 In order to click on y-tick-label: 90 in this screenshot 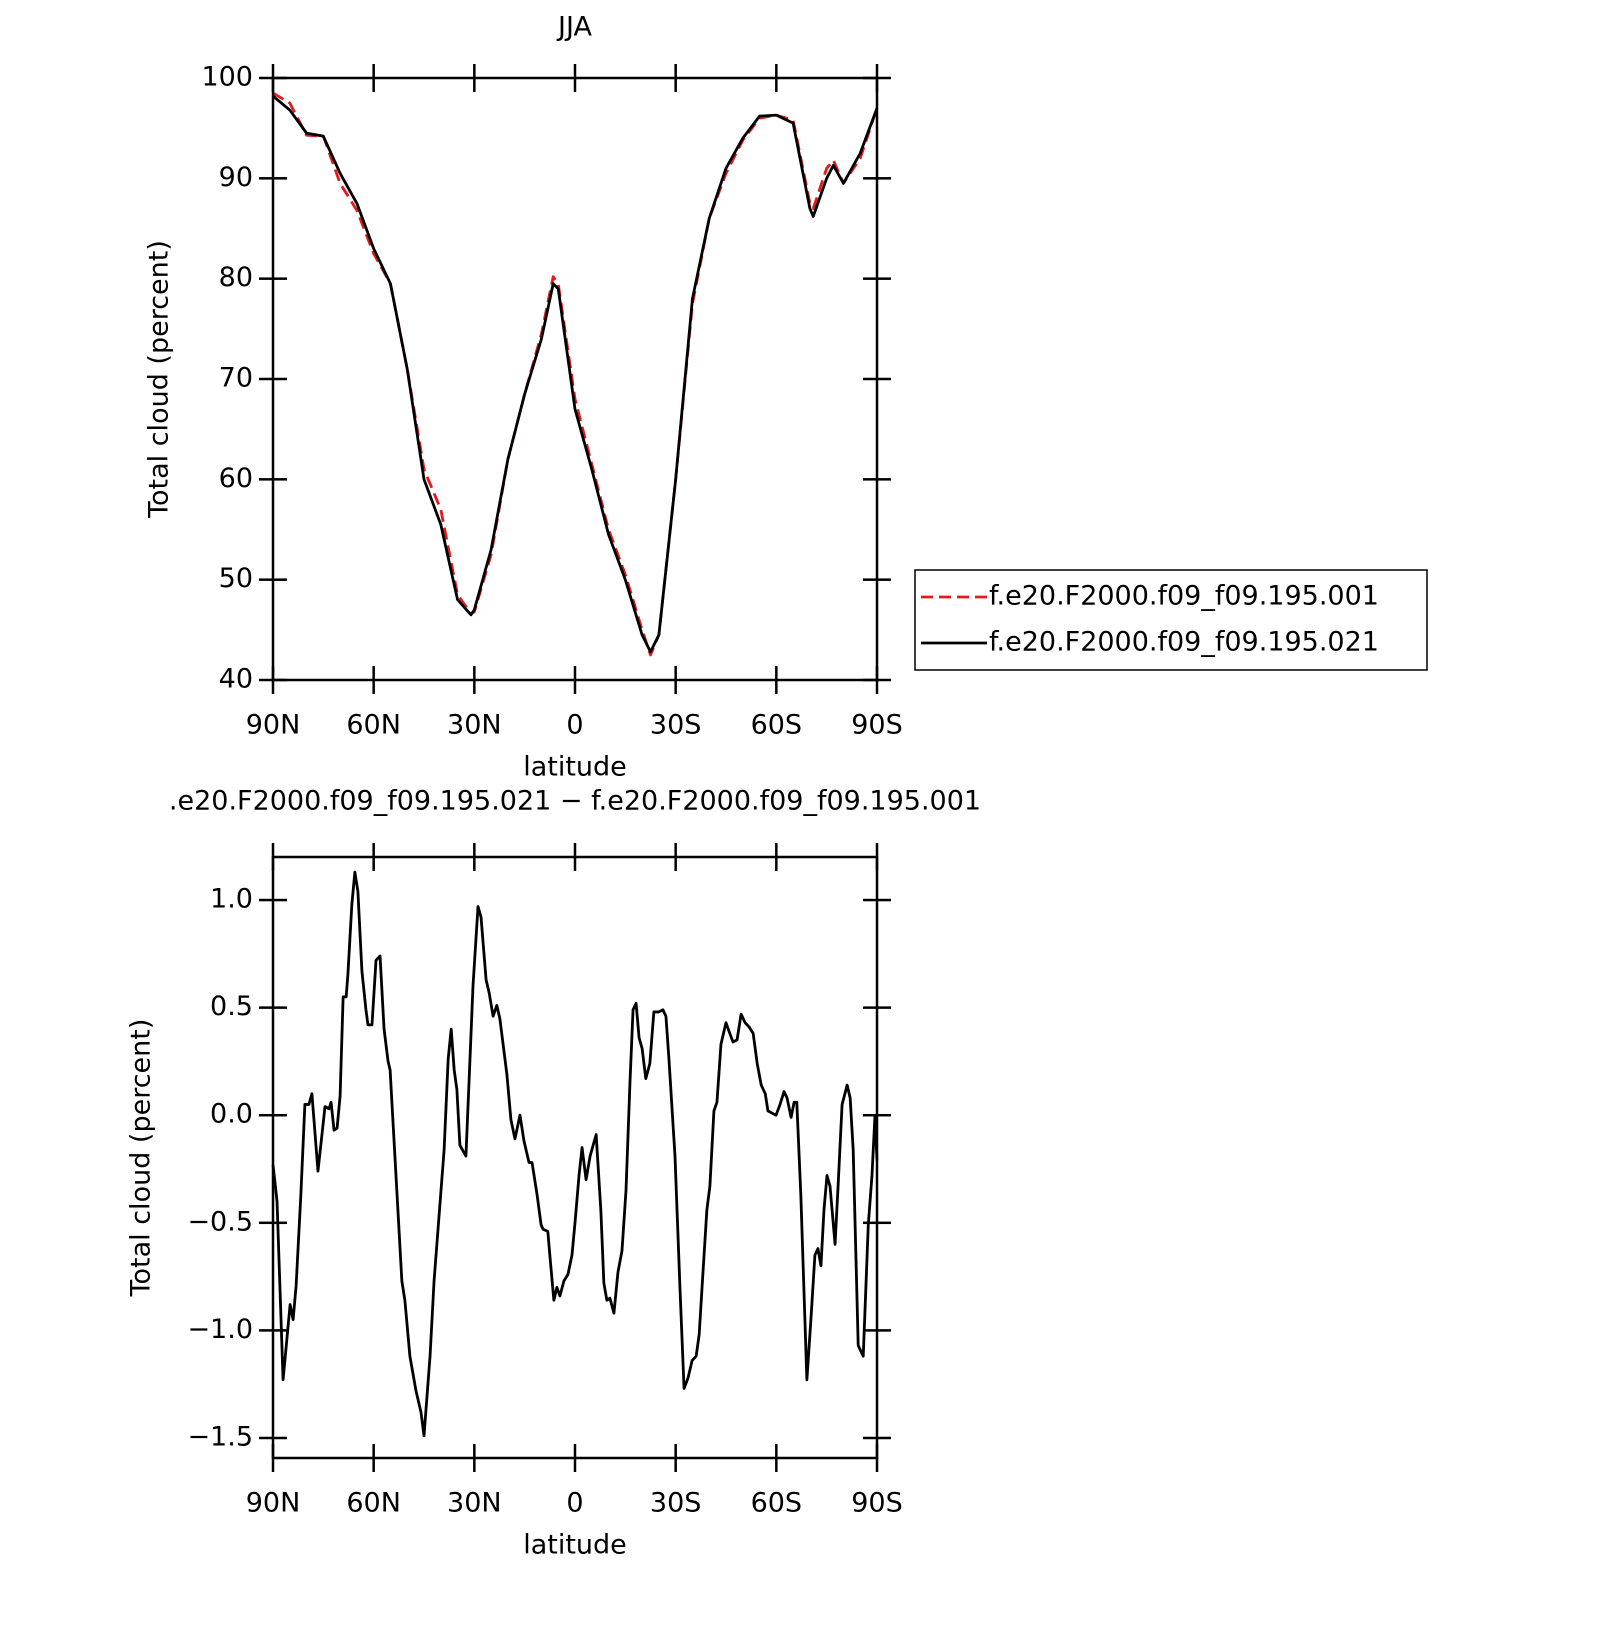, I will do `click(236, 177)`.